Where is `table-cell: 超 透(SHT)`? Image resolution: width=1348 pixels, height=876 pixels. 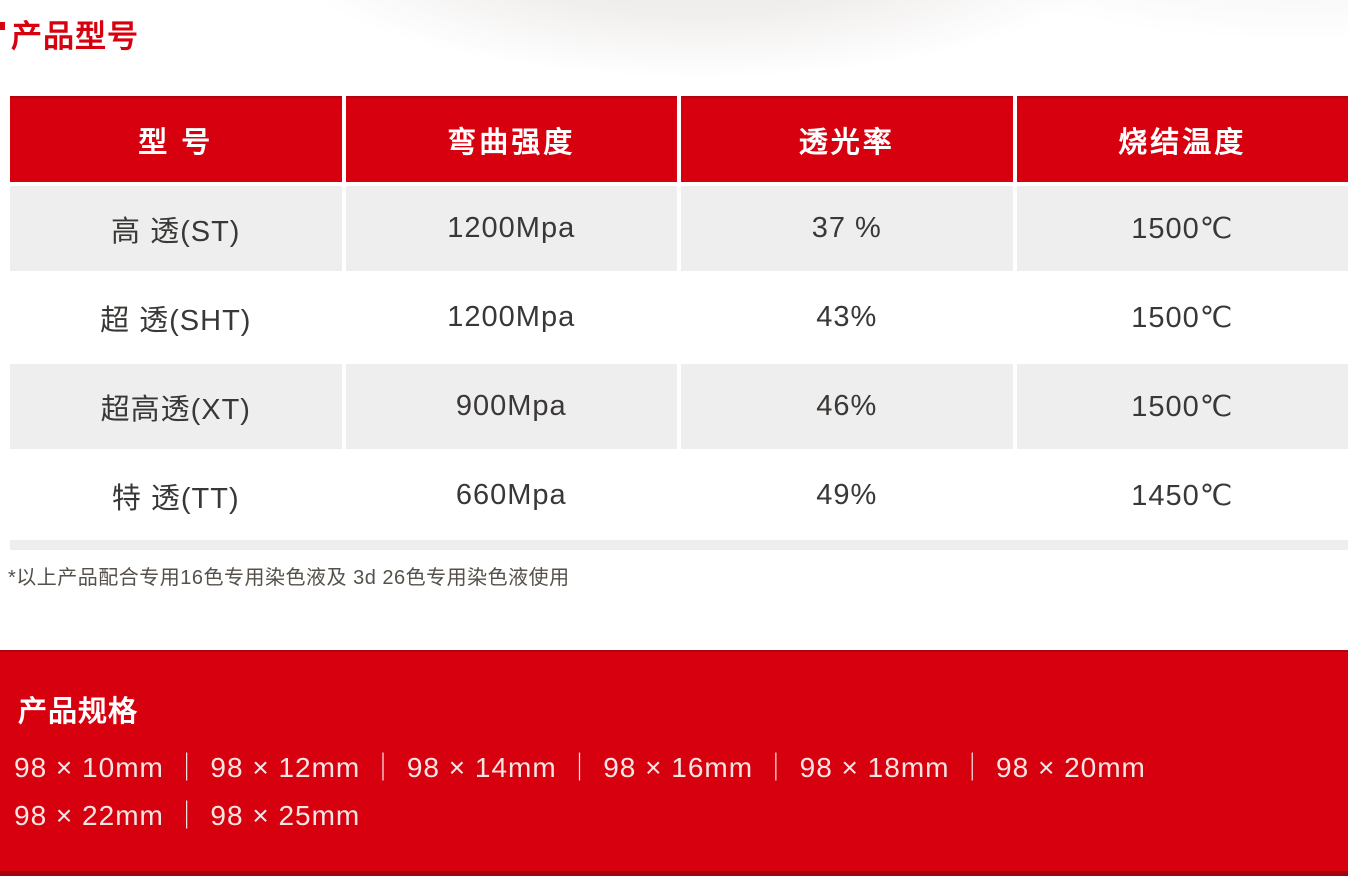 table-cell: 超 透(SHT) is located at coordinates (176, 317).